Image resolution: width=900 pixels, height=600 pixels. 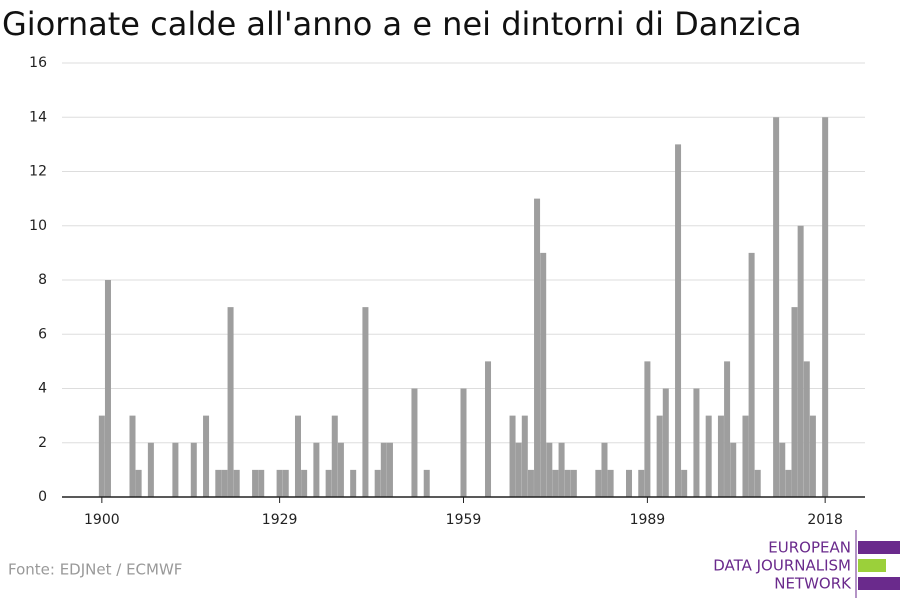 What do you see at coordinates (280, 520) in the screenshot?
I see `x-tick-label: 1929` at bounding box center [280, 520].